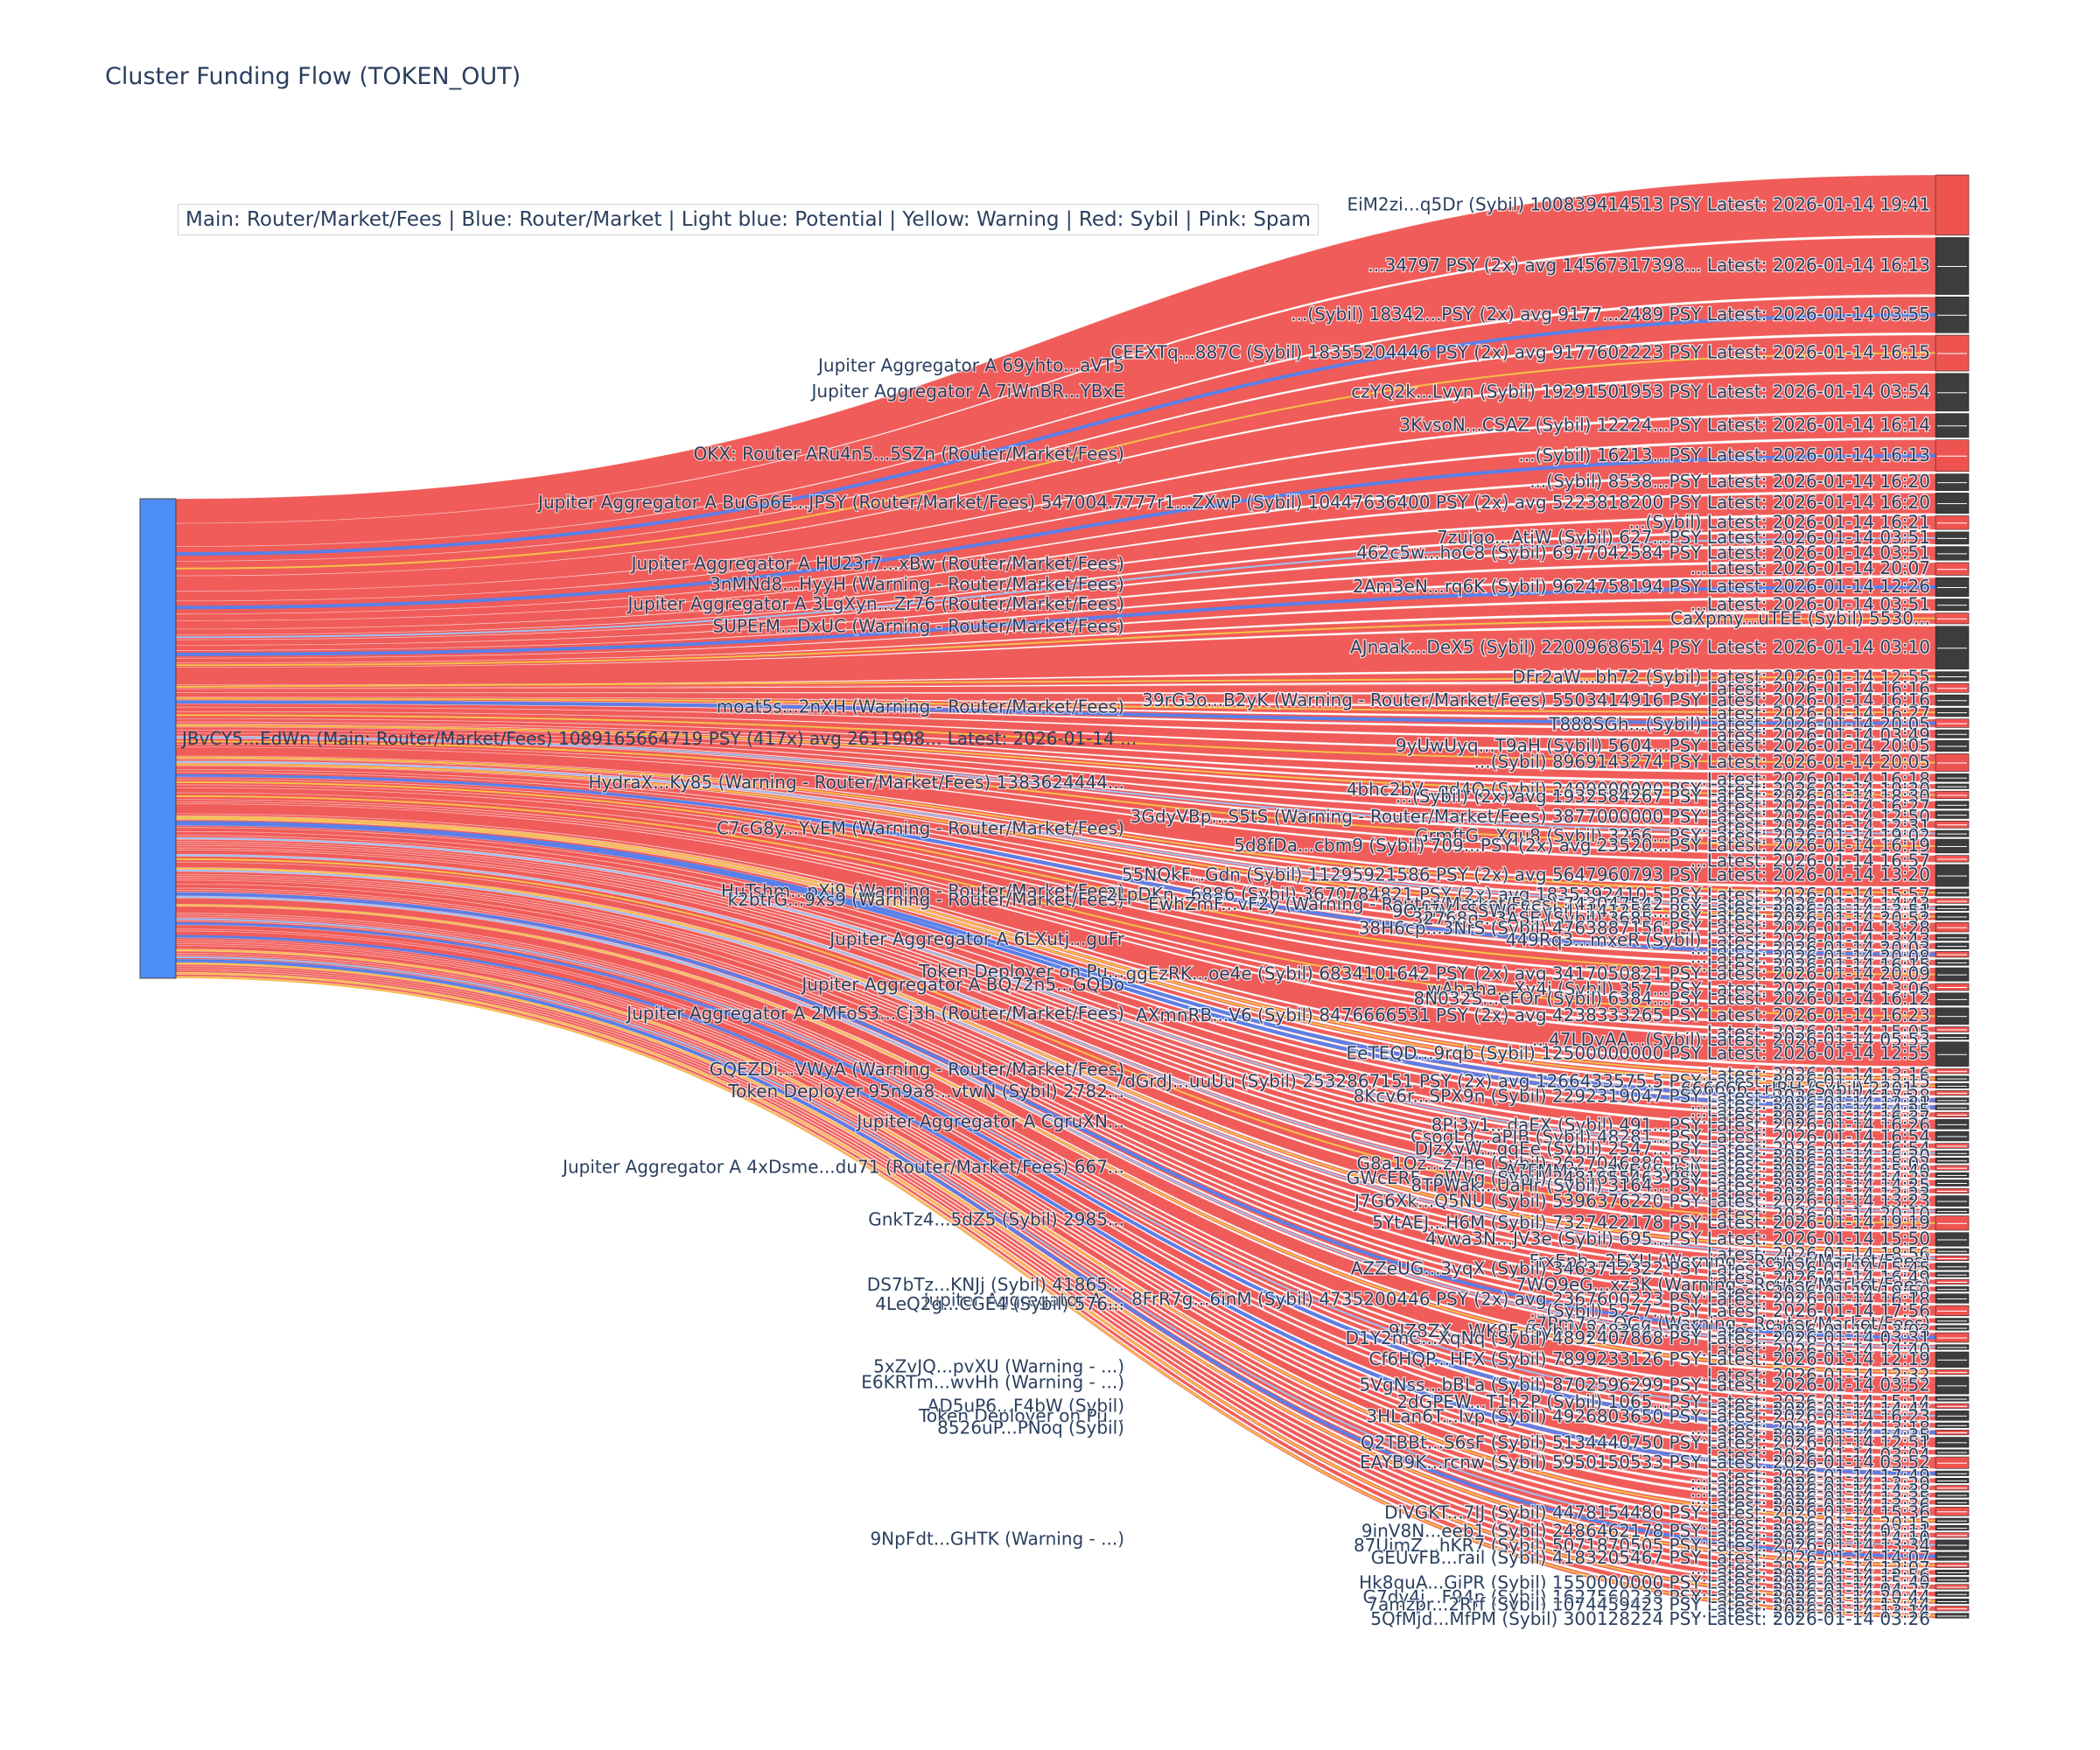  I want to click on target-node-label: ...Latest: 2026-01-14 20:07, so click(1810, 567).